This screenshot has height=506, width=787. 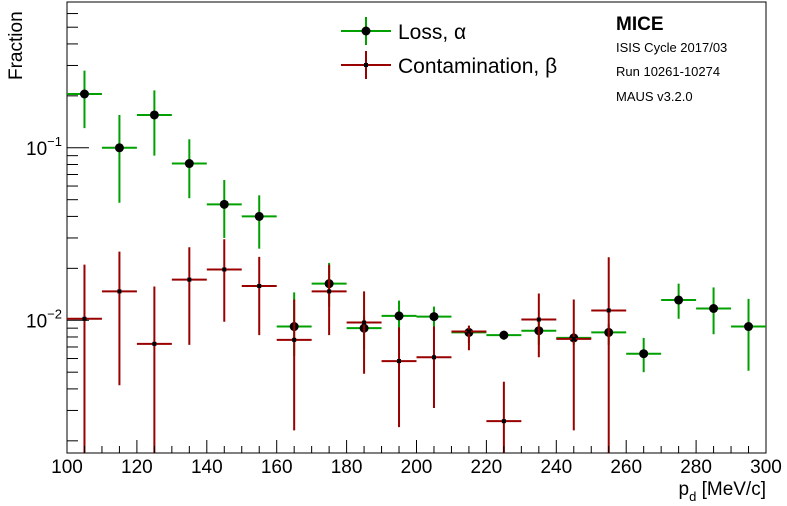 I want to click on x-tick-label: 260, so click(x=626, y=467).